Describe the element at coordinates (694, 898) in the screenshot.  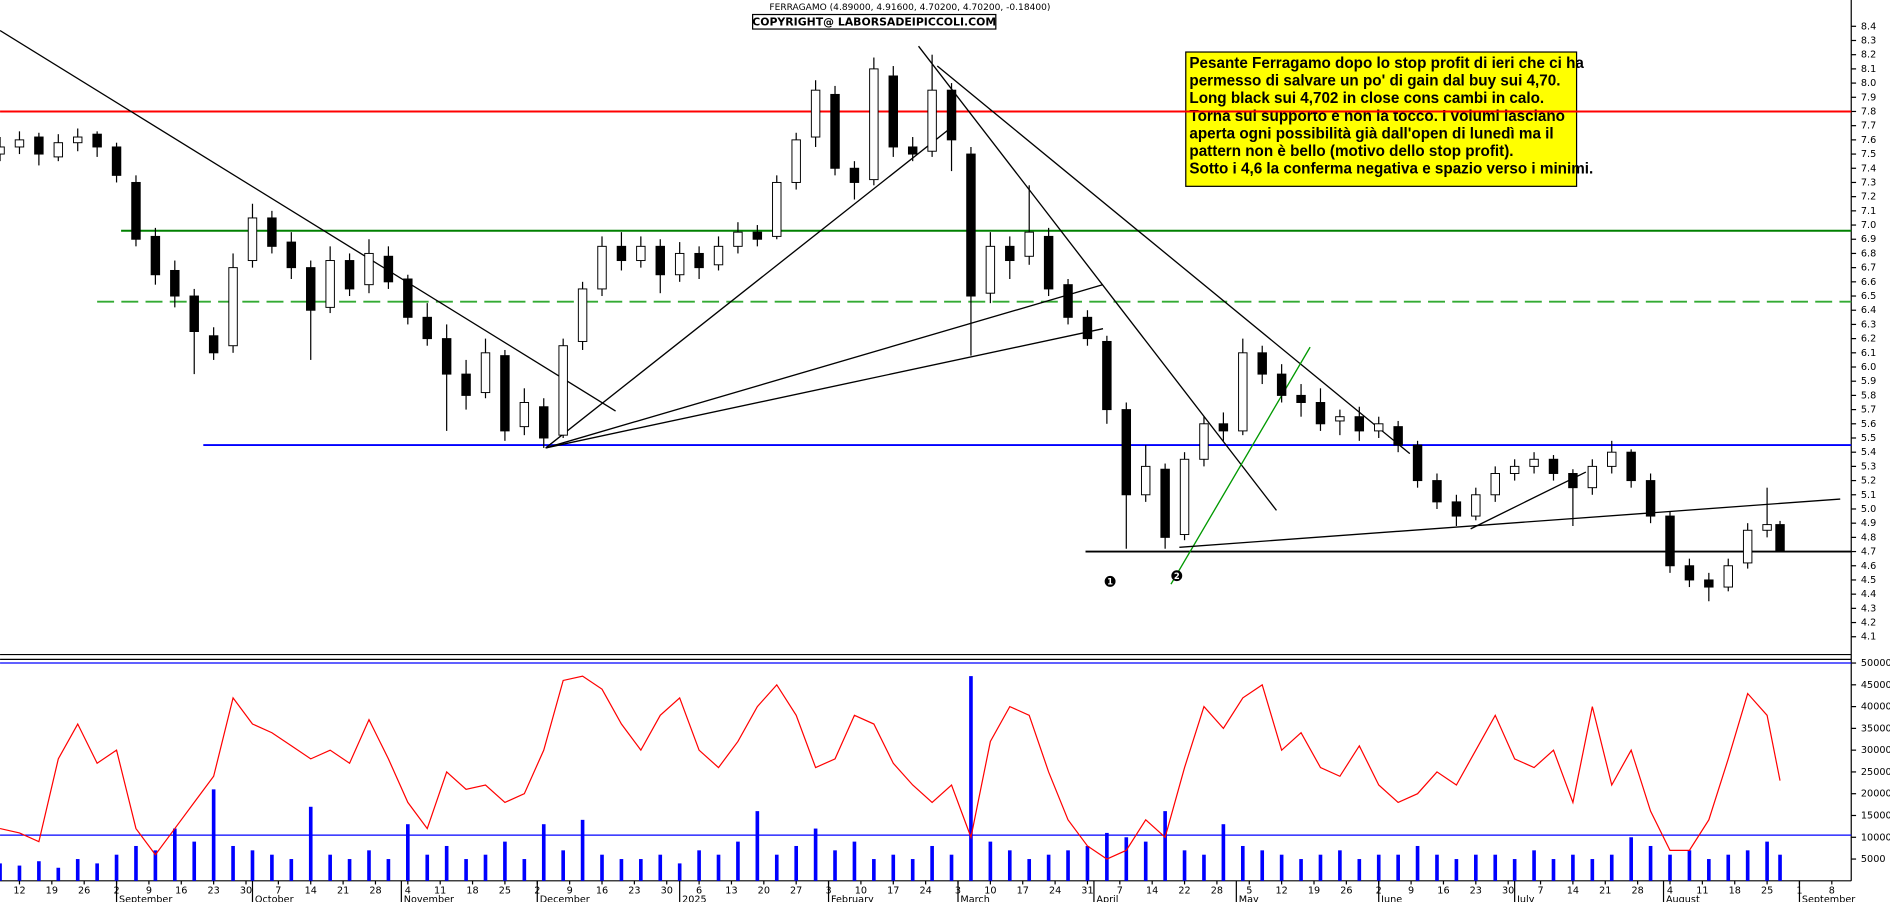
I see `month-label: 2025` at that location.